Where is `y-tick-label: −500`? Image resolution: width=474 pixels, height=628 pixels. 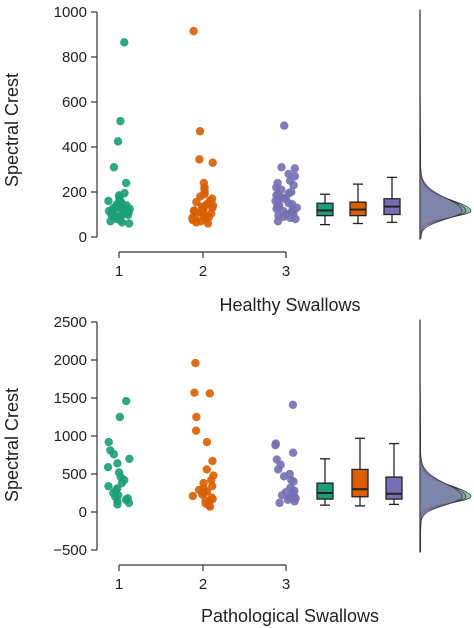 y-tick-label: −500 is located at coordinates (70, 550).